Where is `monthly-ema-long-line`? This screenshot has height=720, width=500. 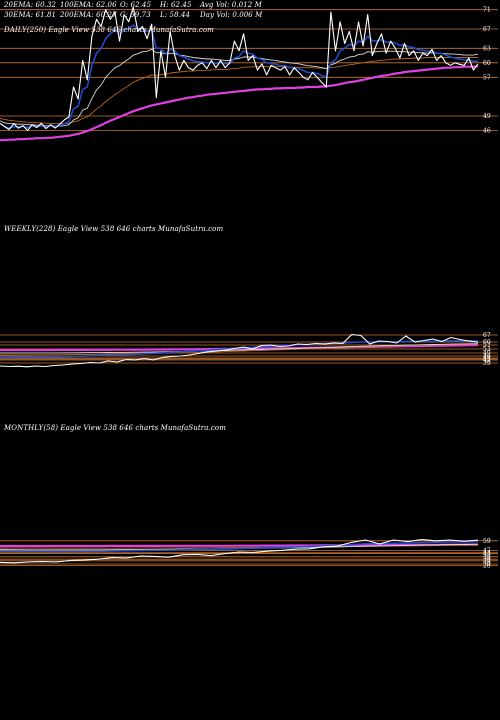 monthly-ema-long-line is located at coordinates (239, 545).